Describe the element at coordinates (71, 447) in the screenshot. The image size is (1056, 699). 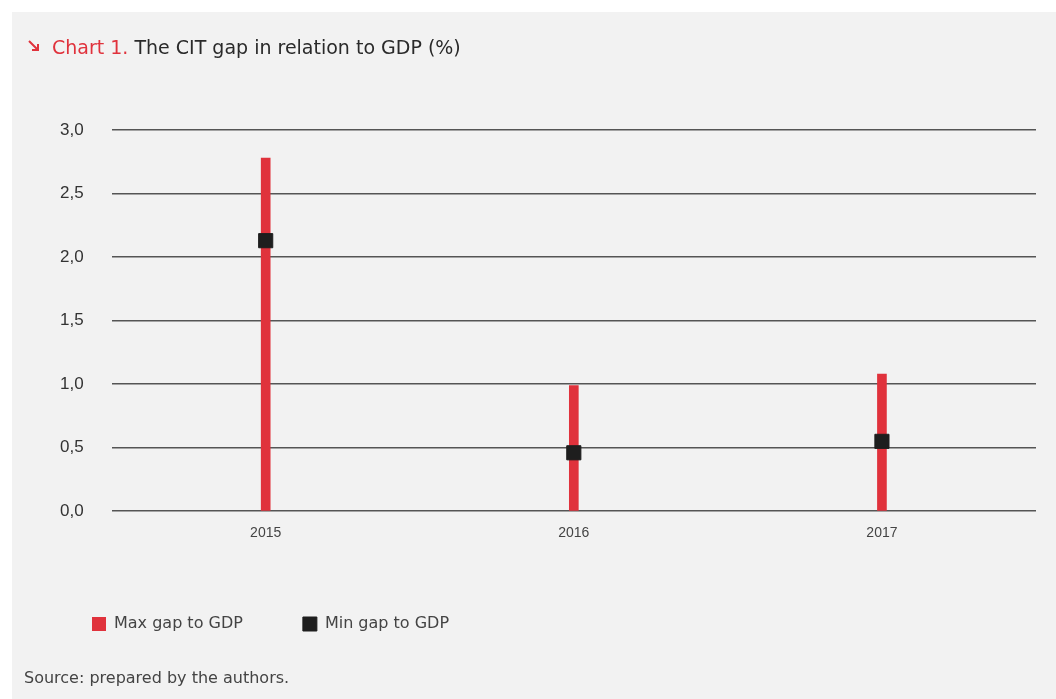
I see `y-tick-label: 0,5` at that location.